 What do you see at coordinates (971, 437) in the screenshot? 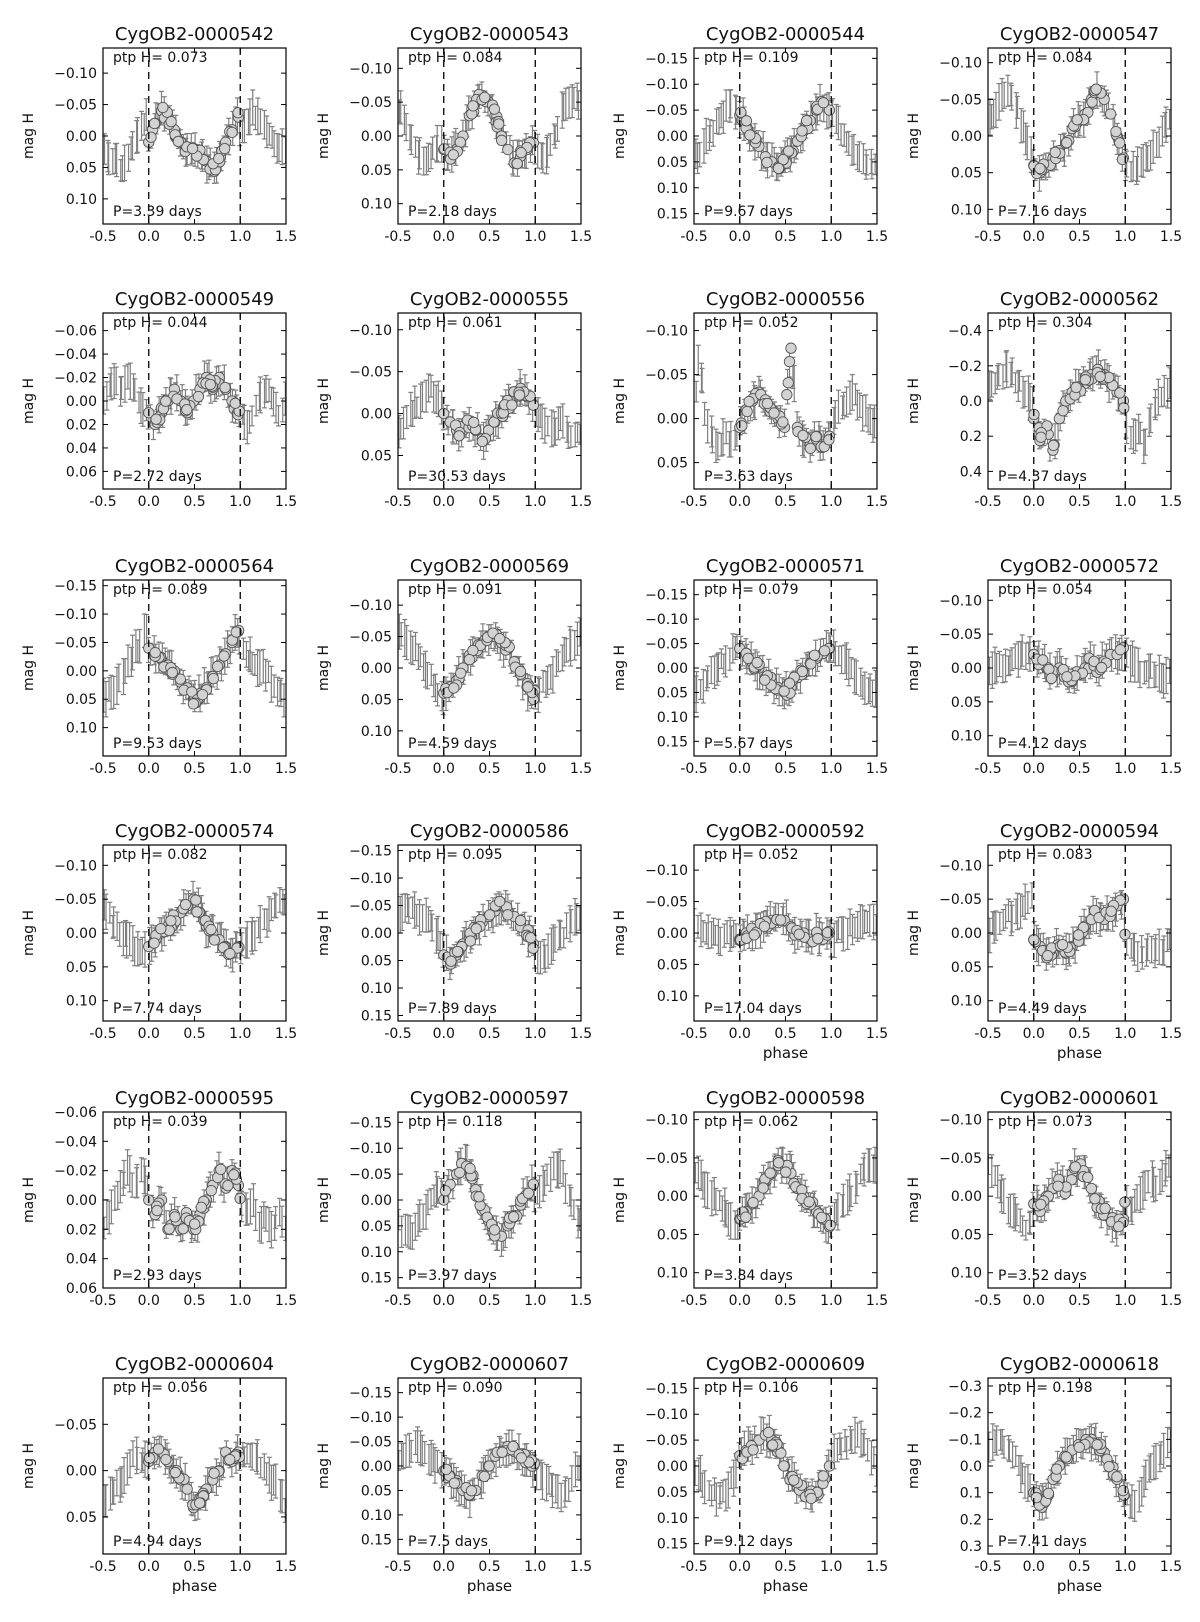
I see `y-tick-label: 0.2` at bounding box center [971, 437].